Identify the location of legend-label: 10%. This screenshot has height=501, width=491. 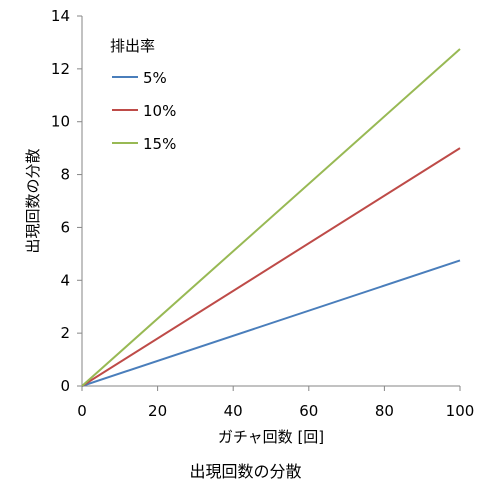
(159, 111).